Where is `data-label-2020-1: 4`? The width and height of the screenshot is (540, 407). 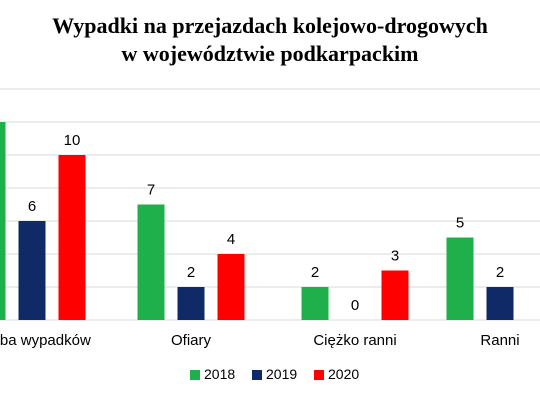 data-label-2020-1: 4 is located at coordinates (231, 239).